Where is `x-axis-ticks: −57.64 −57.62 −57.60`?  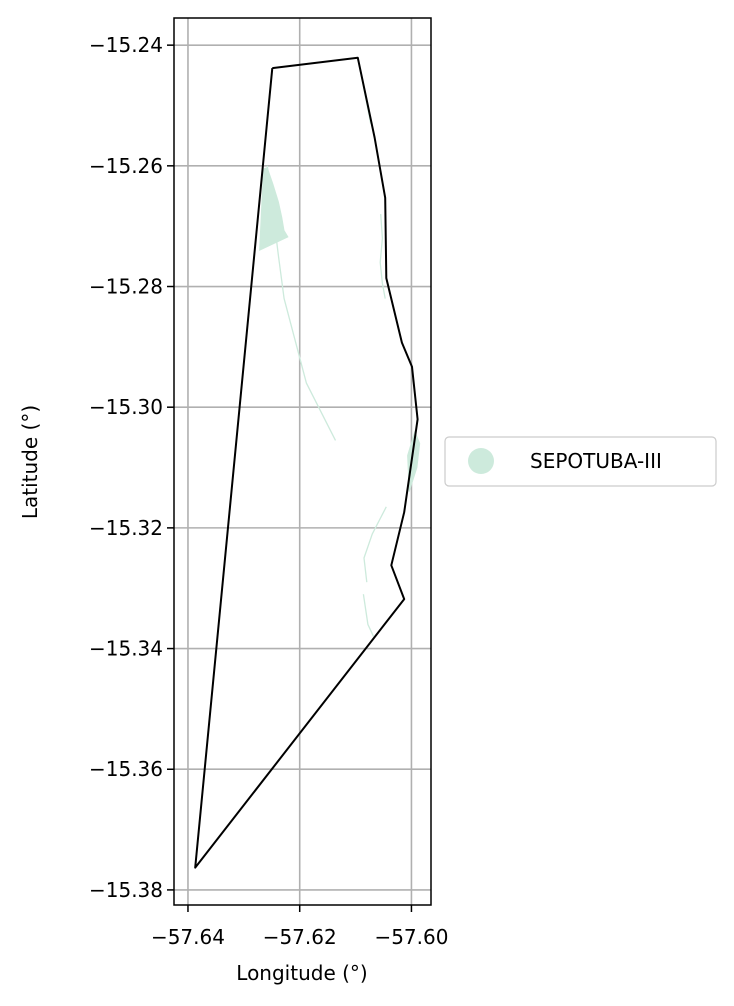 x-axis-ticks: −57.64 −57.62 −57.60 is located at coordinates (299, 927).